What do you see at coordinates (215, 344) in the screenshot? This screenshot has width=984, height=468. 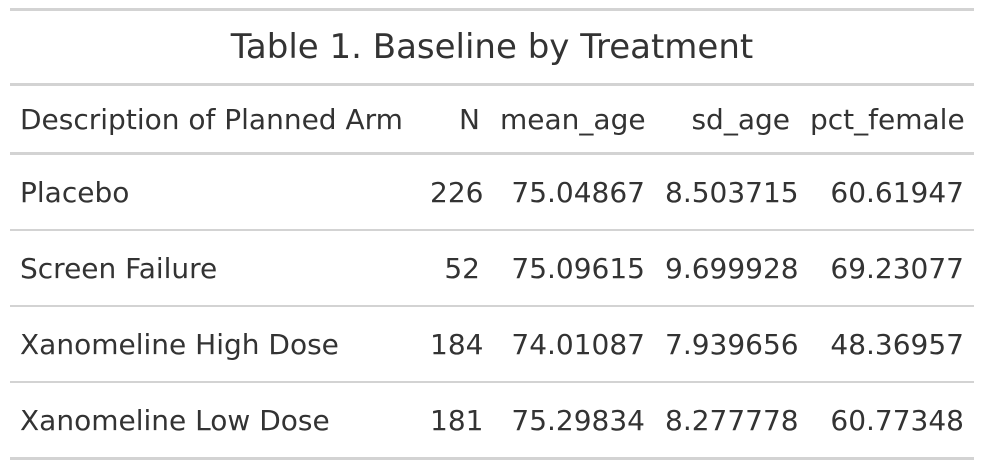 I see `cell-arm: Xanomeline High Dose` at bounding box center [215, 344].